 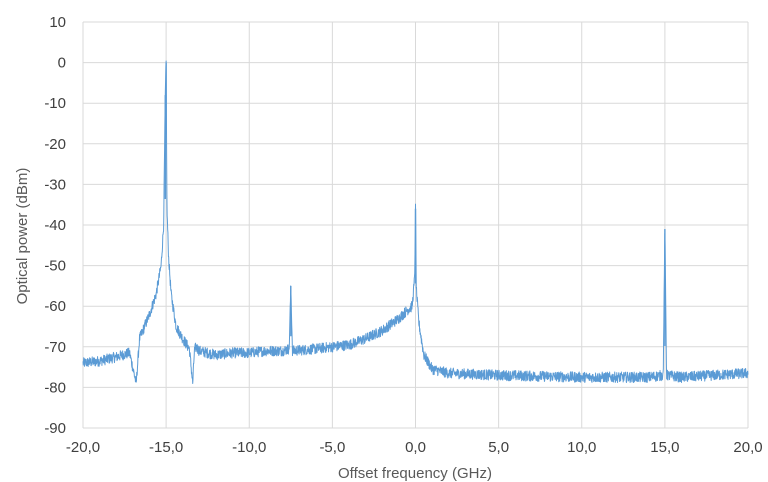 I want to click on x-tick-label: -20,0, so click(x=83, y=447).